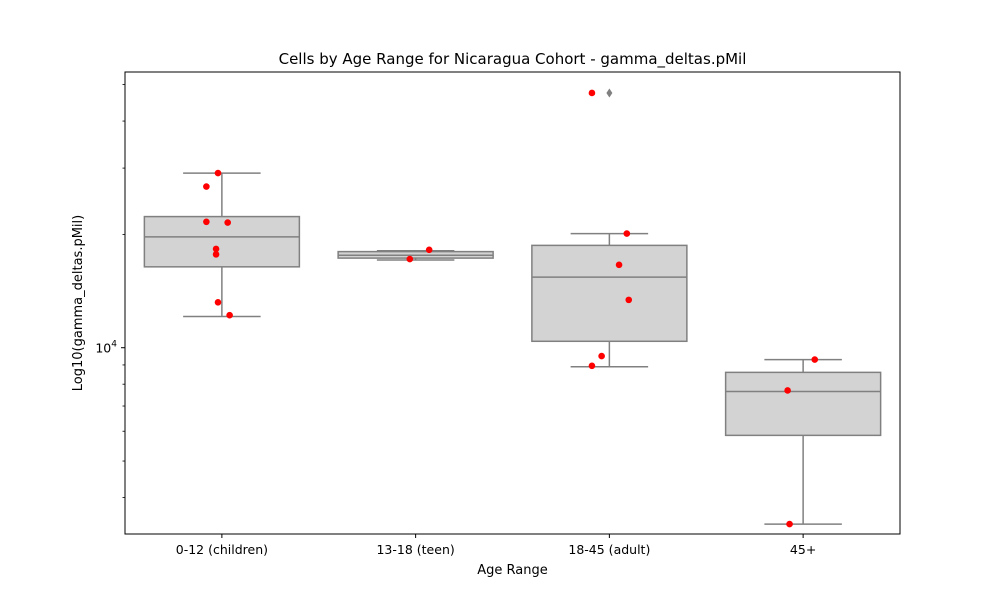  Describe the element at coordinates (103, 348) in the screenshot. I see `y-tick-base: 10` at that location.